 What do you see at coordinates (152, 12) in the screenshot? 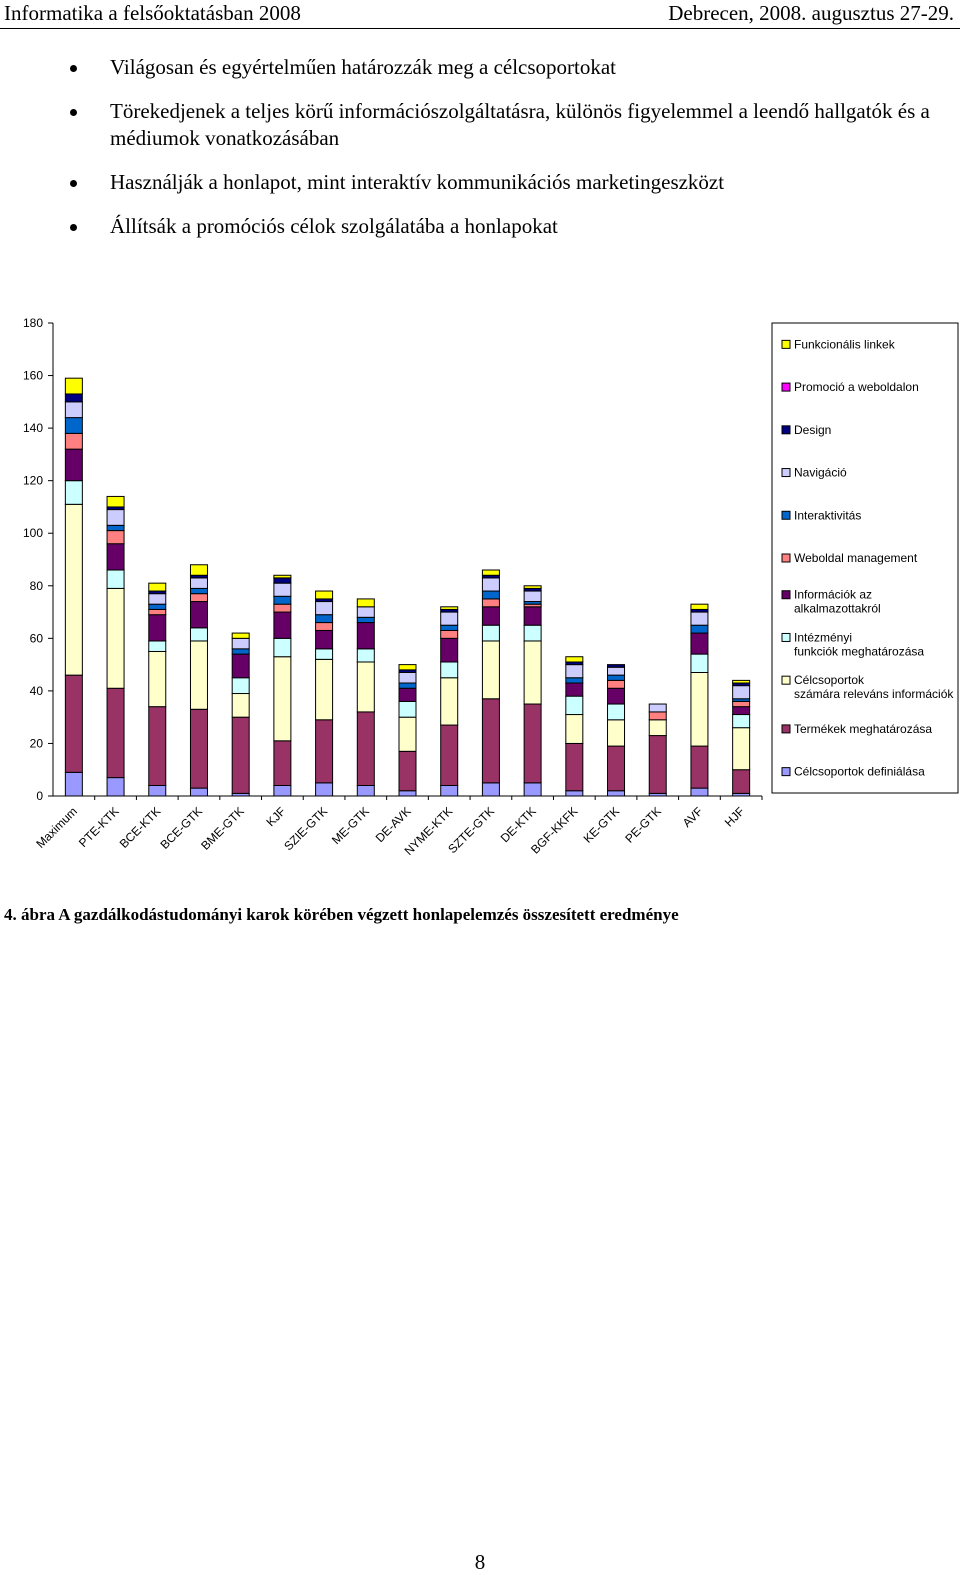
I see `header-conference: Informatika a felsőoktatásban 2008` at bounding box center [152, 12].